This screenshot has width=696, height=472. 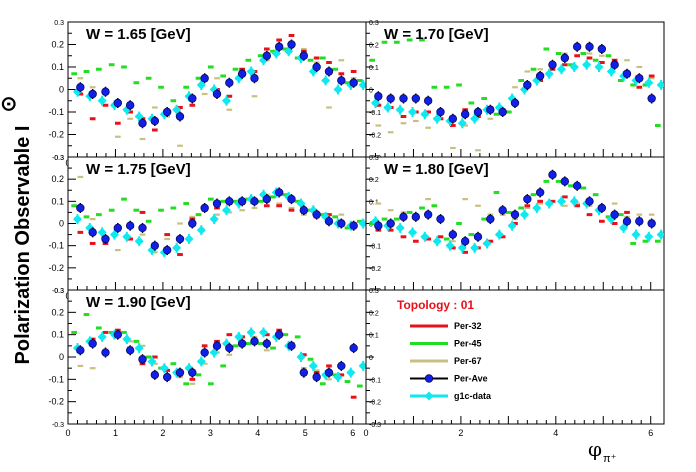 I want to click on x-tick-label: 2, so click(x=162, y=433).